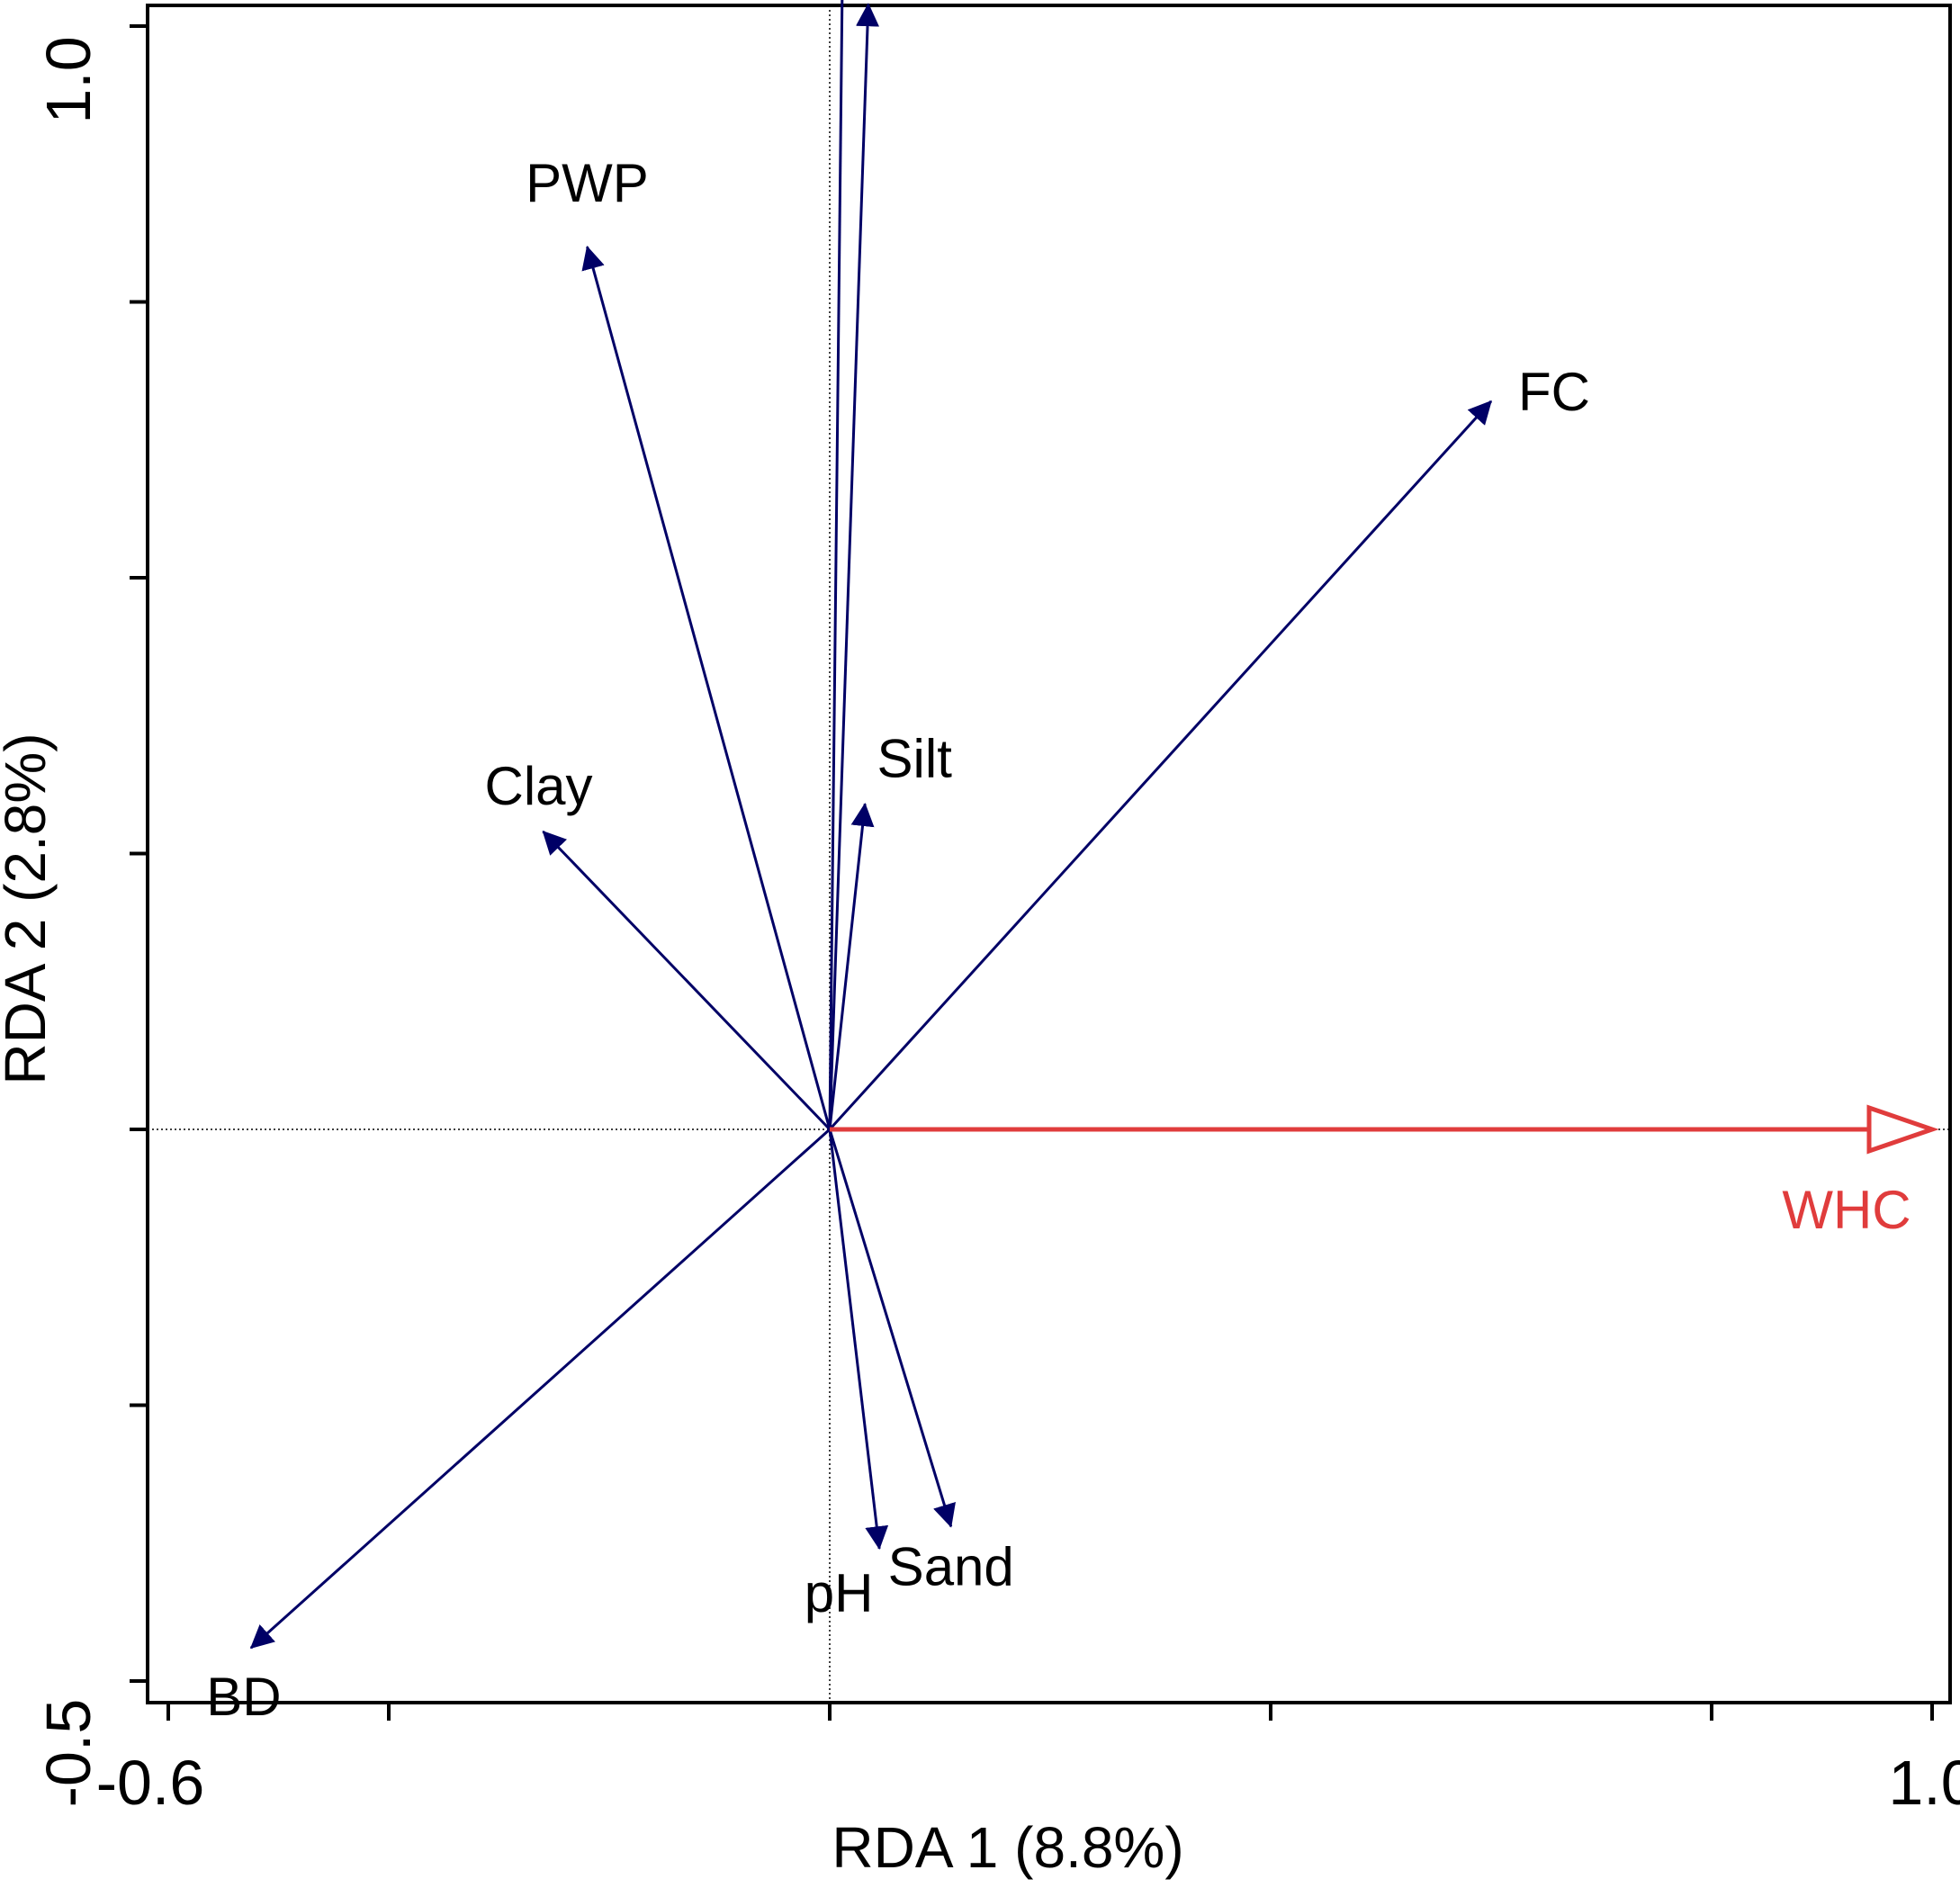 The image size is (1960, 1888). What do you see at coordinates (587, 183) in the screenshot?
I see `vector-label-pwp: PWP` at bounding box center [587, 183].